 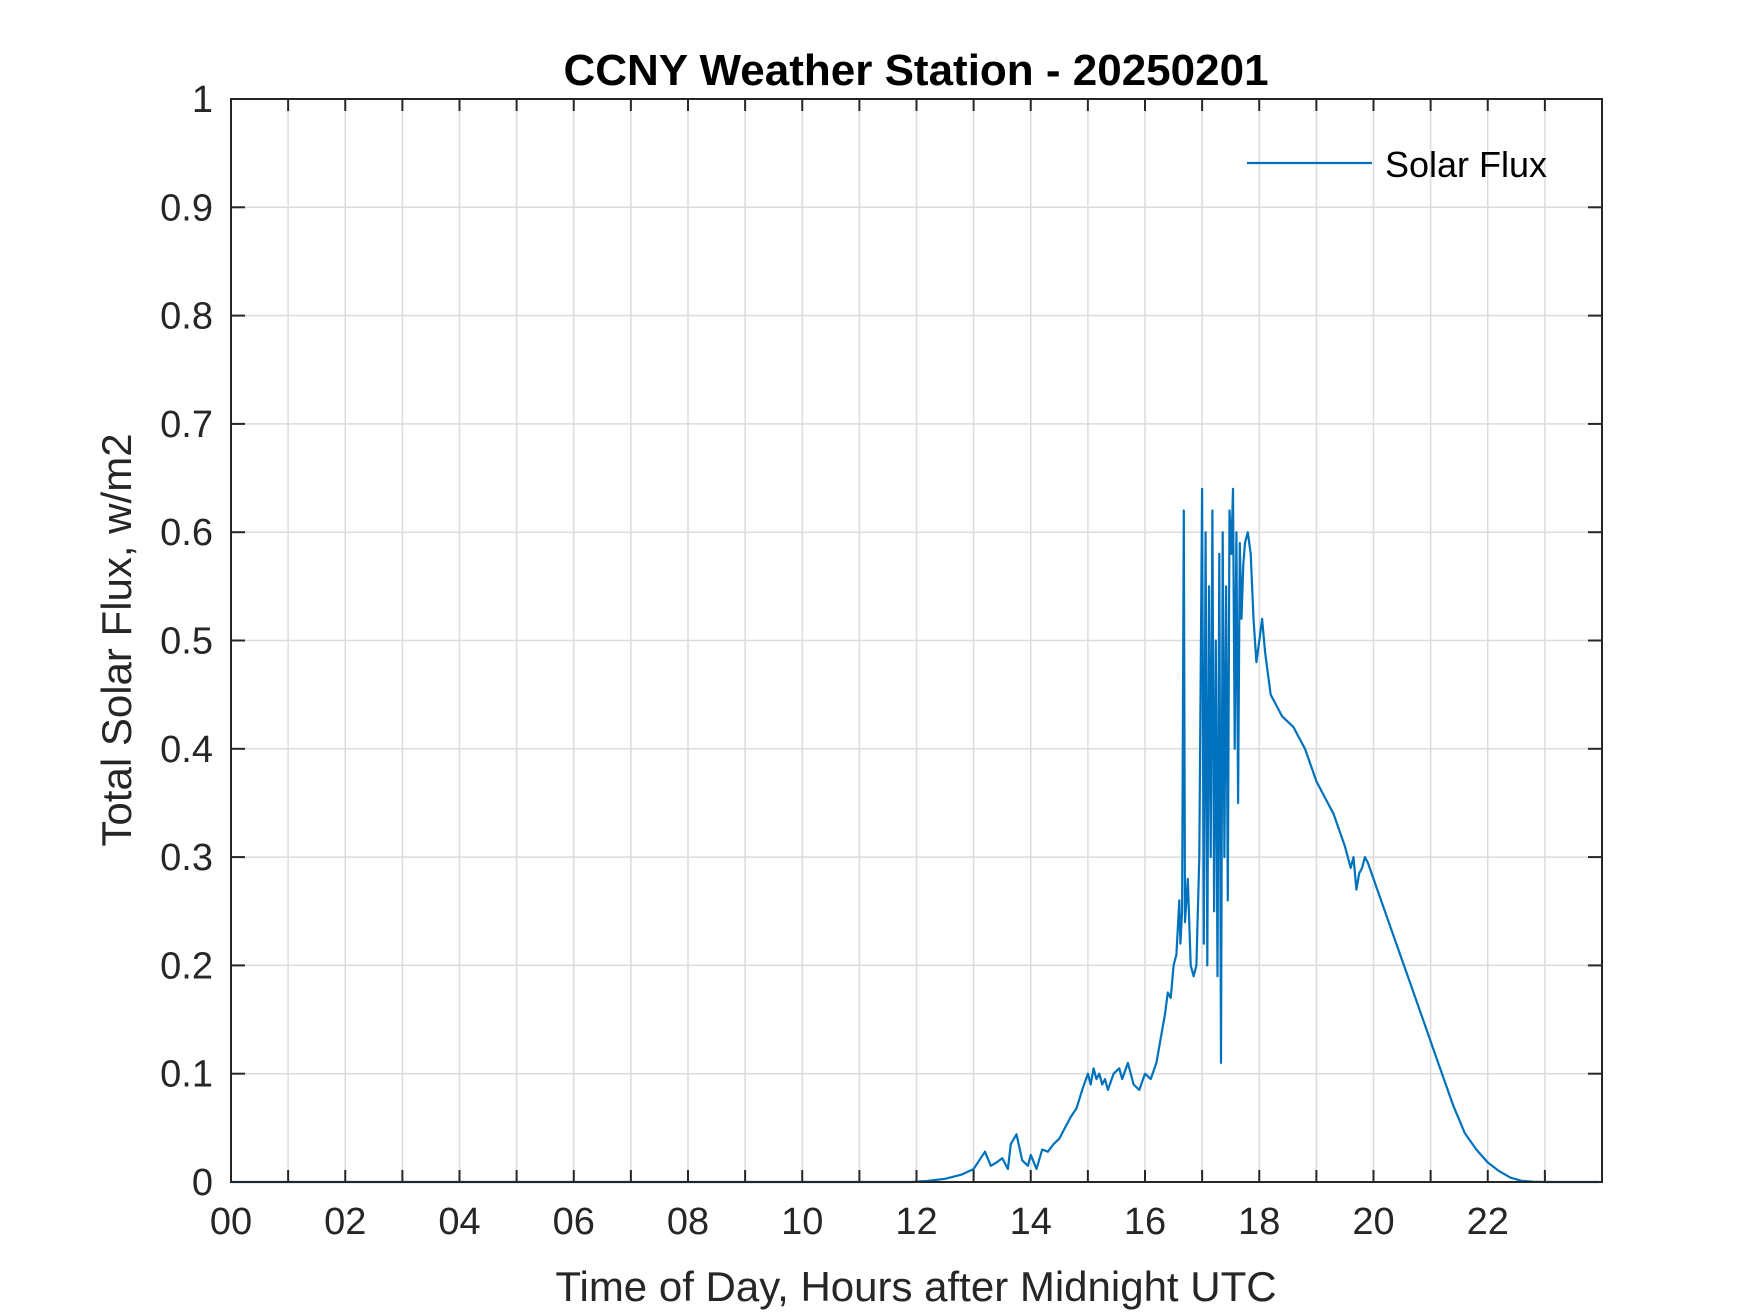 What do you see at coordinates (186, 966) in the screenshot?
I see `y-tick-label: 0.2` at bounding box center [186, 966].